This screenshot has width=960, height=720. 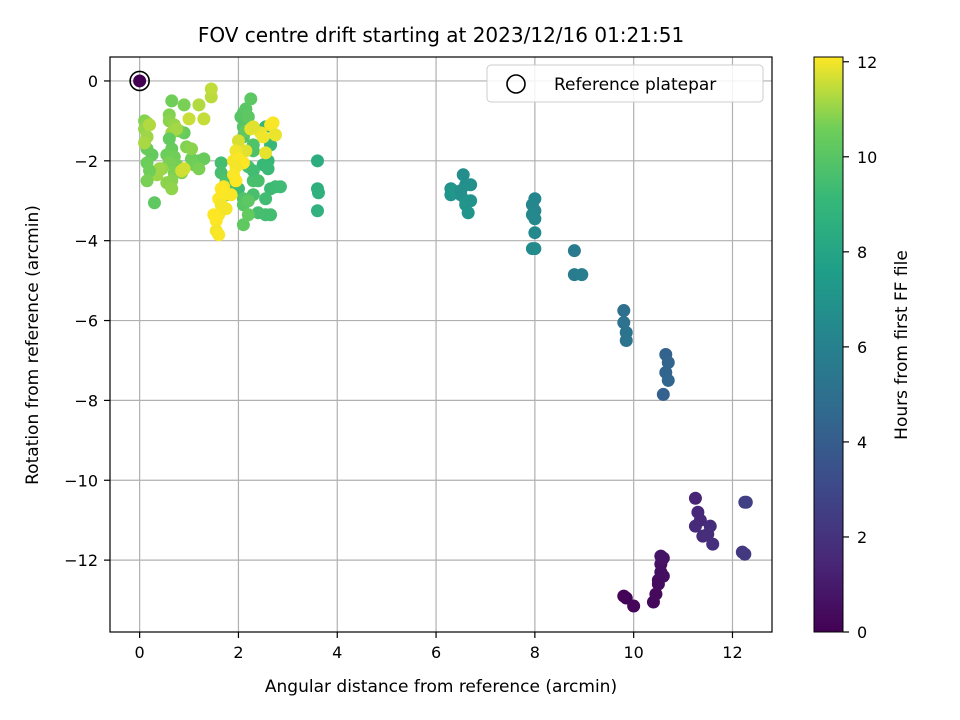 What do you see at coordinates (635, 85) in the screenshot?
I see `legend-entry: Reference platepar` at bounding box center [635, 85].